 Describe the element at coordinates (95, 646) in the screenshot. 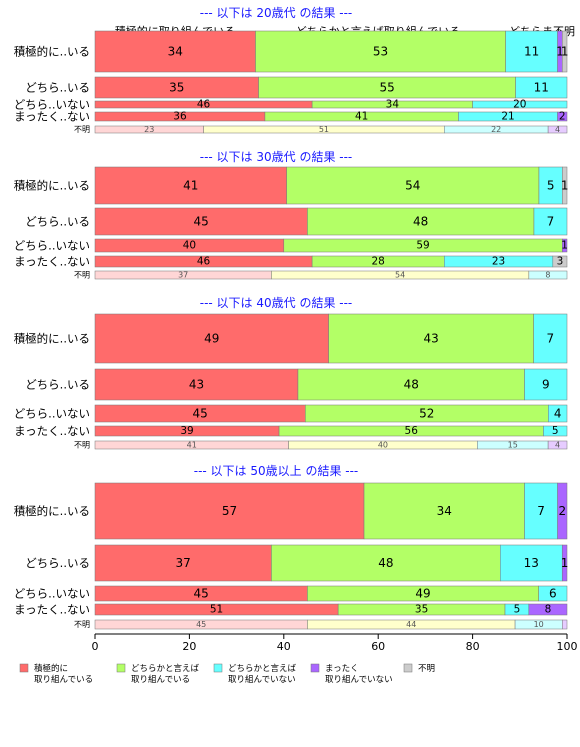

I see `x-tick-label: 0` at that location.